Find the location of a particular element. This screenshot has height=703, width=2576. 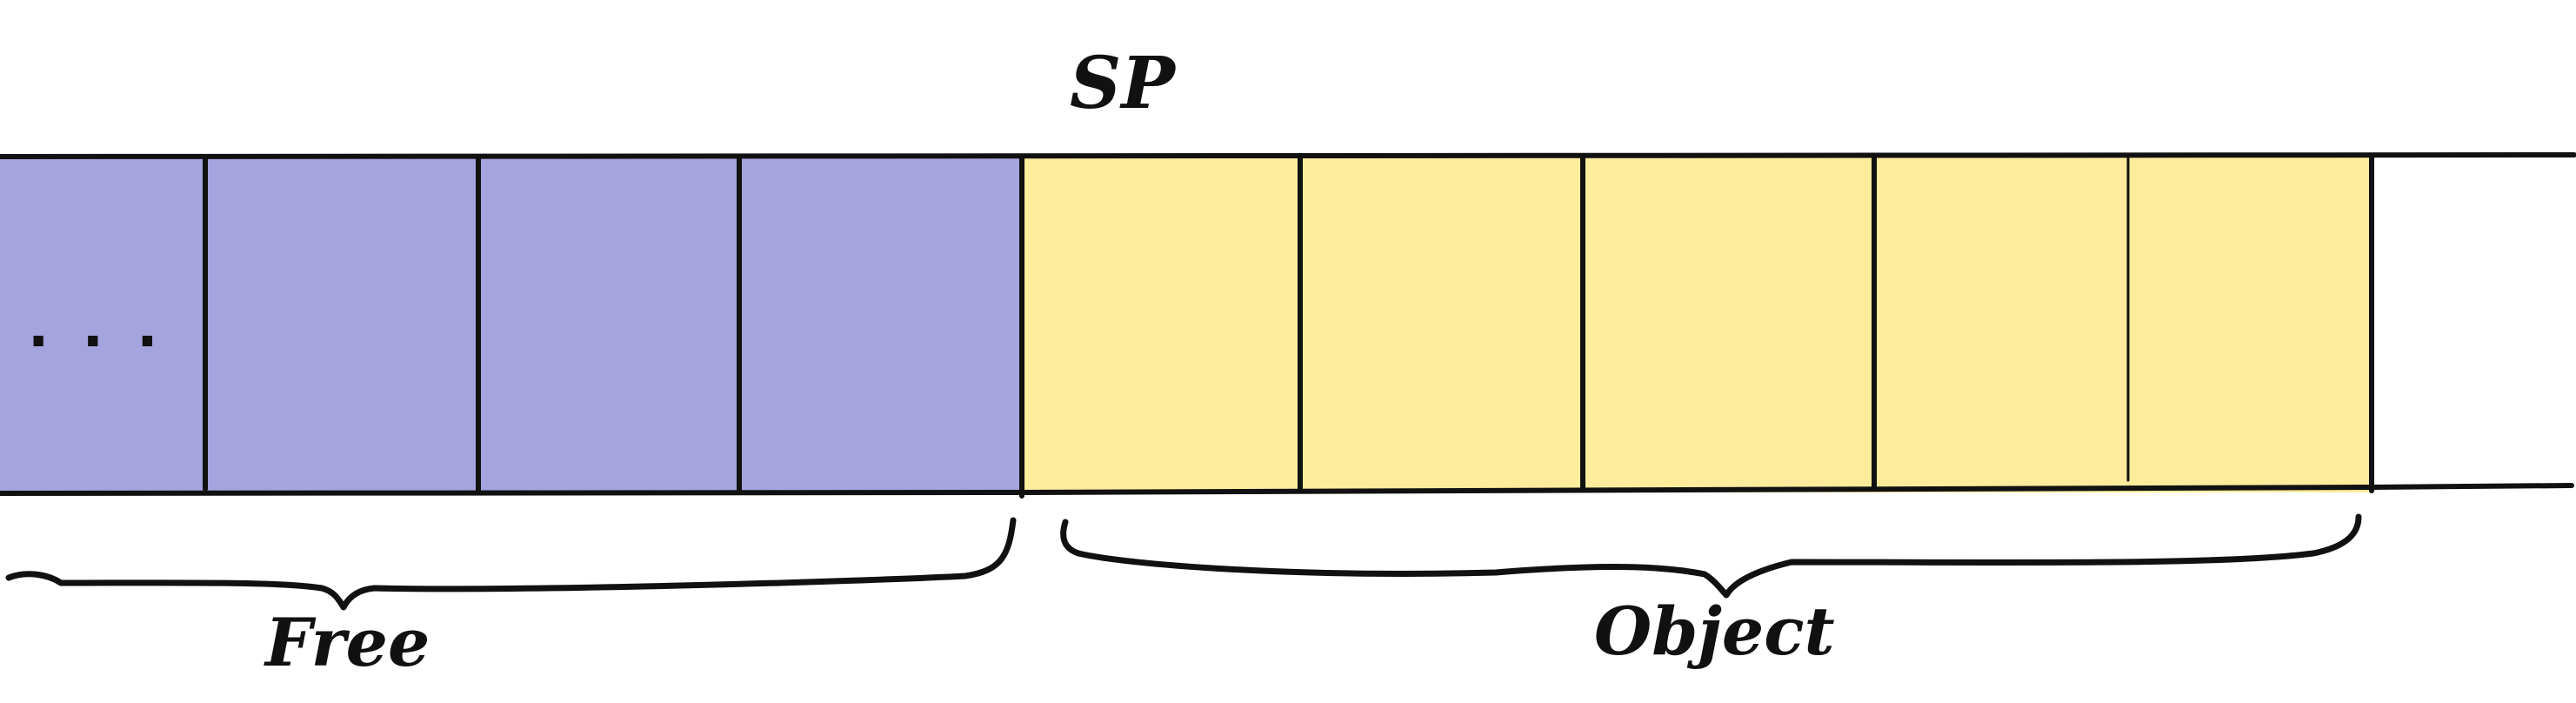

sp-pointer-label: SP is located at coordinates (1123, 83).